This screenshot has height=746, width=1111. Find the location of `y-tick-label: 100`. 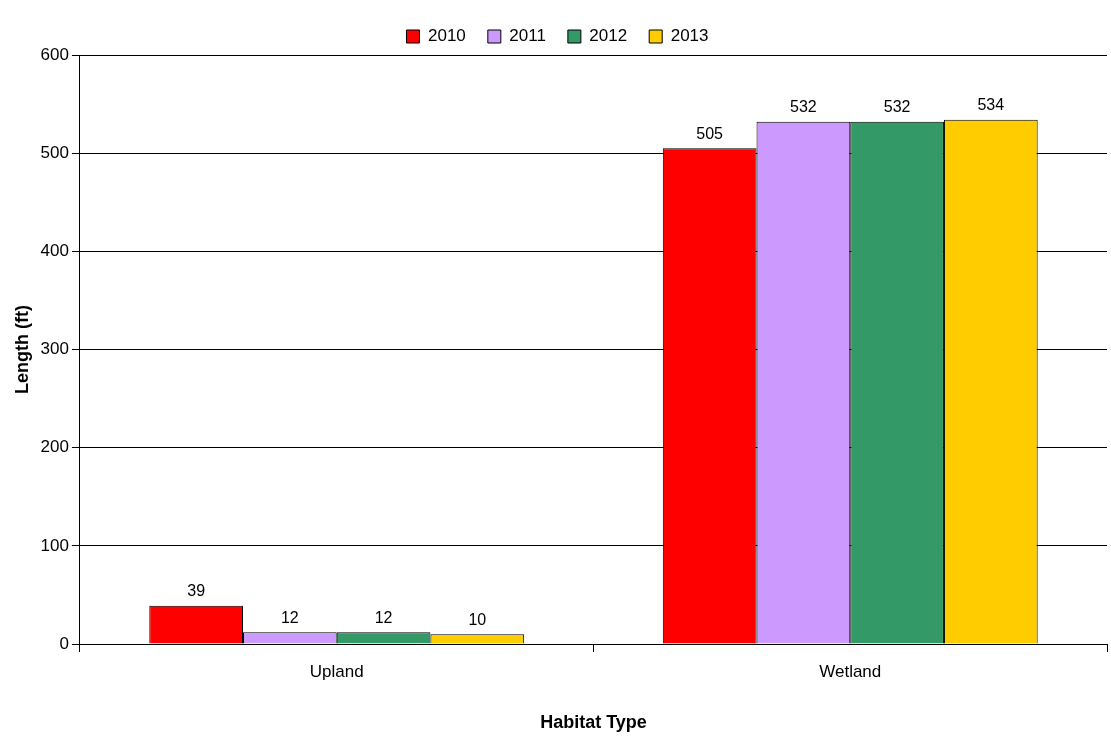

y-tick-label: 100 is located at coordinates (54, 545).